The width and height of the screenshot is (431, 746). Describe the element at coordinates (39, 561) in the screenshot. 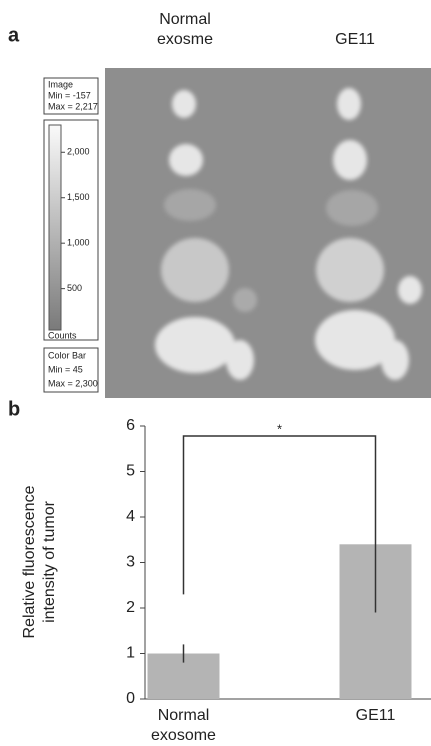

I see `y-axis-title: Relative fluorescence intensity of tumor` at that location.